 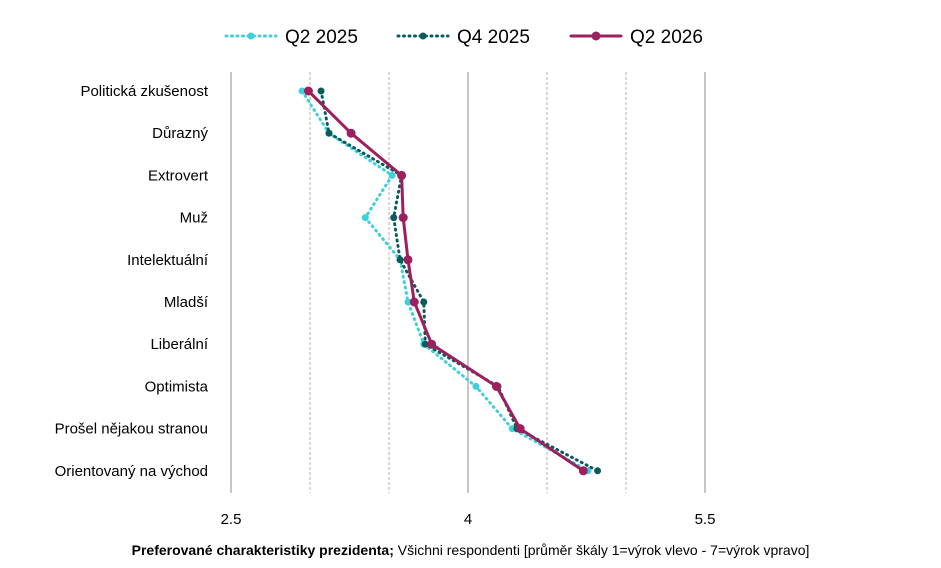 I want to click on category-label-muz: Muž, so click(x=194, y=218).